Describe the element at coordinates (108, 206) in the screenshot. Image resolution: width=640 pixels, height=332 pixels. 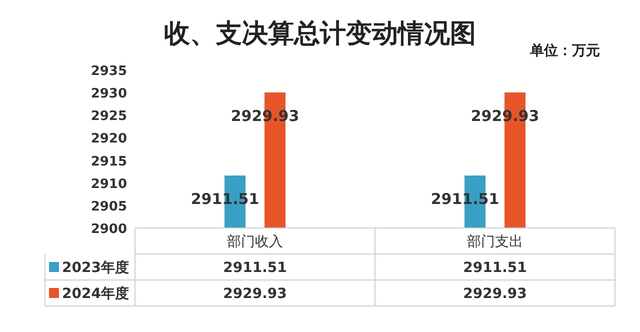
I see `y-tick-label: 2905` at that location.